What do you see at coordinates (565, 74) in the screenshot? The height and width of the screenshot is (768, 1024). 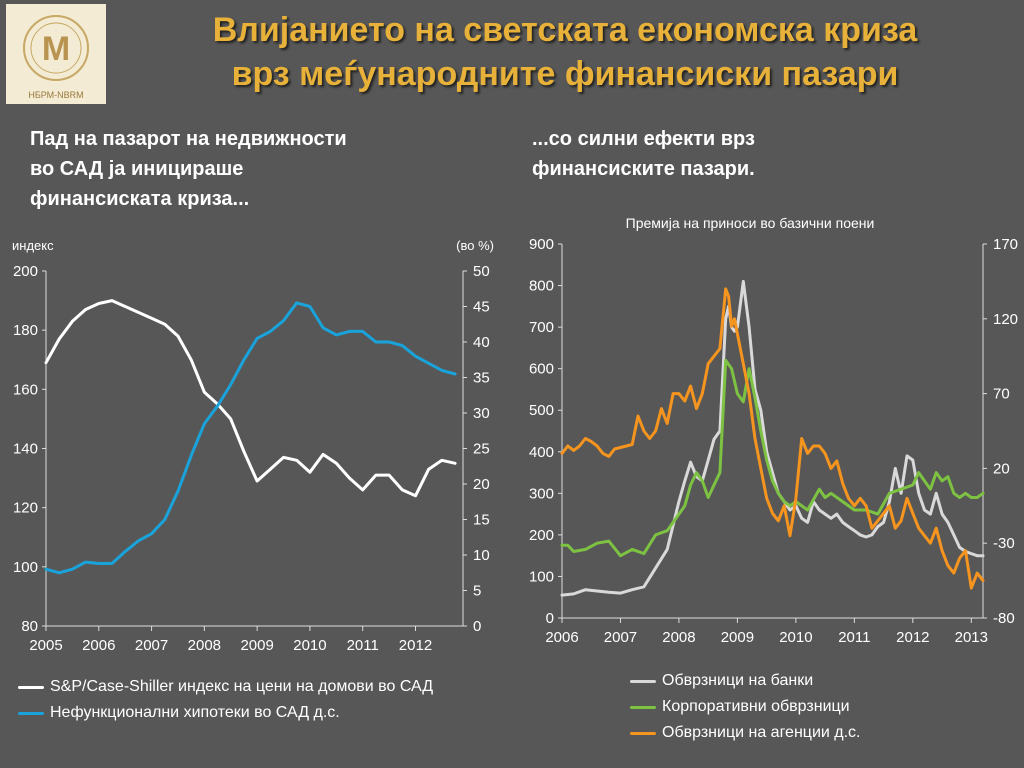 I see `title-line-2: врз меѓународните финансиски пазари` at bounding box center [565, 74].